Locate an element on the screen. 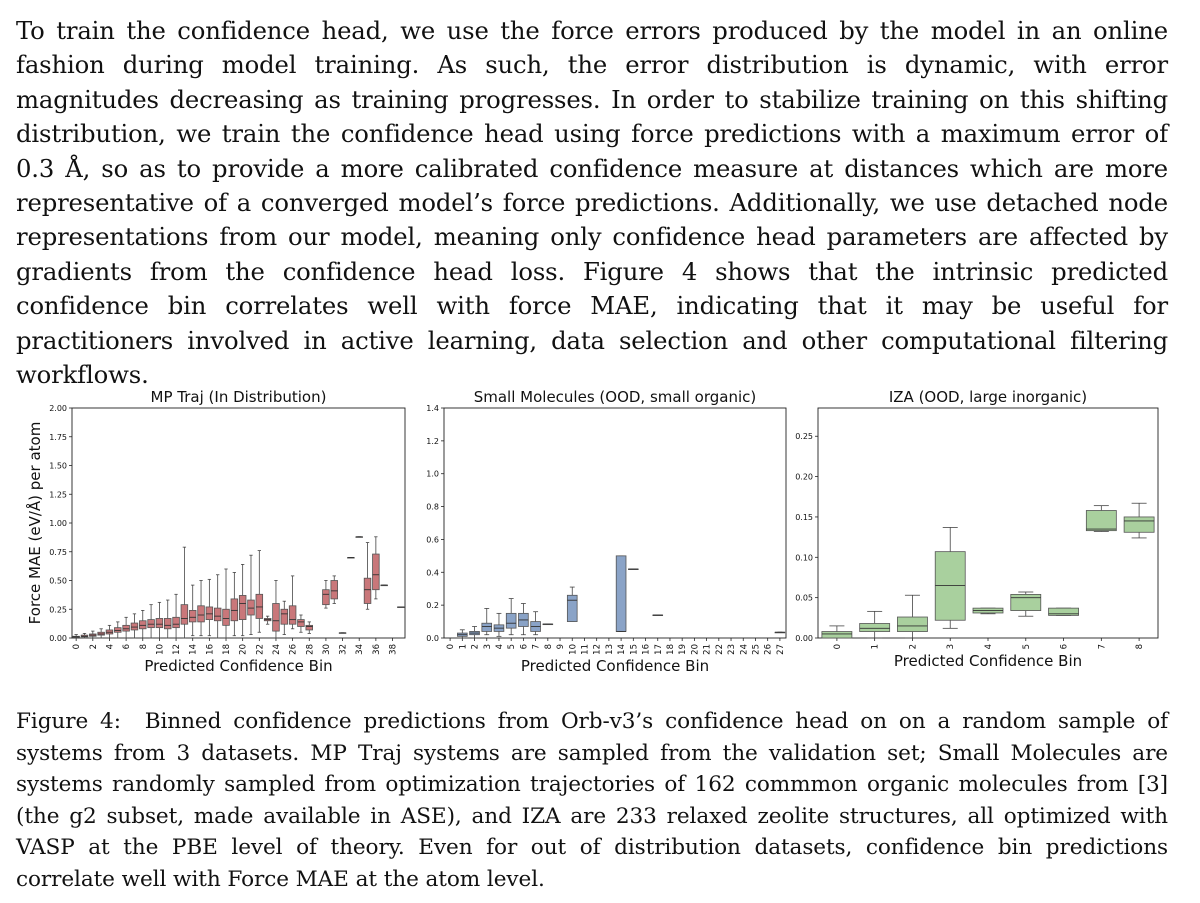  mptraj-y-tick-label: 0.50 is located at coordinates (58, 581).